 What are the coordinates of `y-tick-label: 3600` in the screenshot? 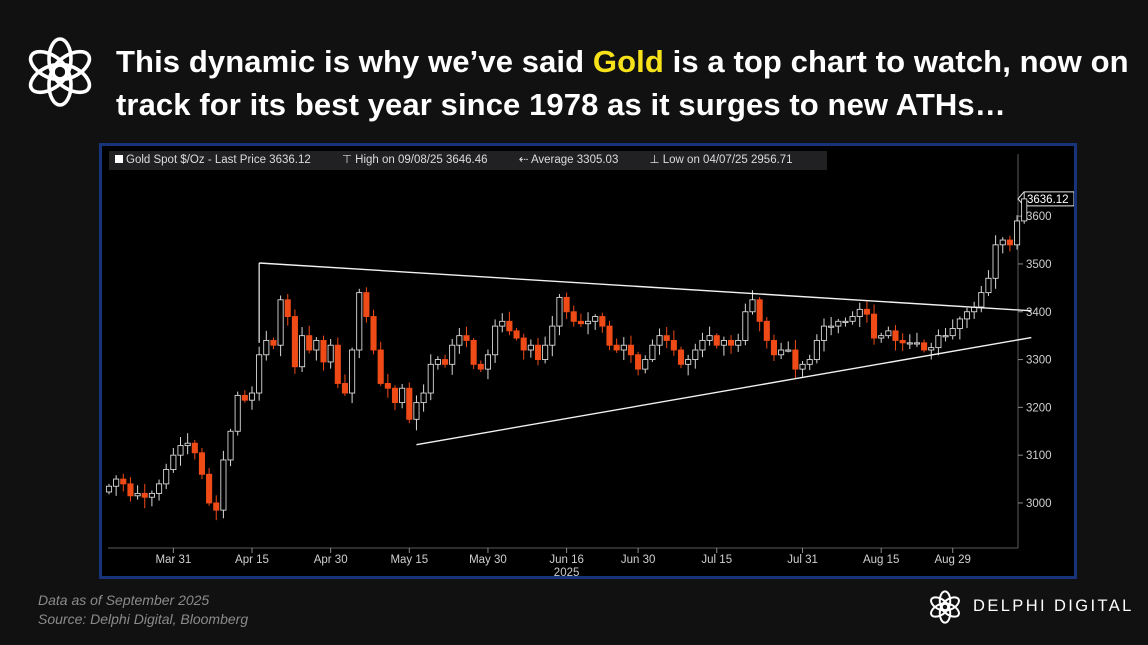 It's located at (1039, 217).